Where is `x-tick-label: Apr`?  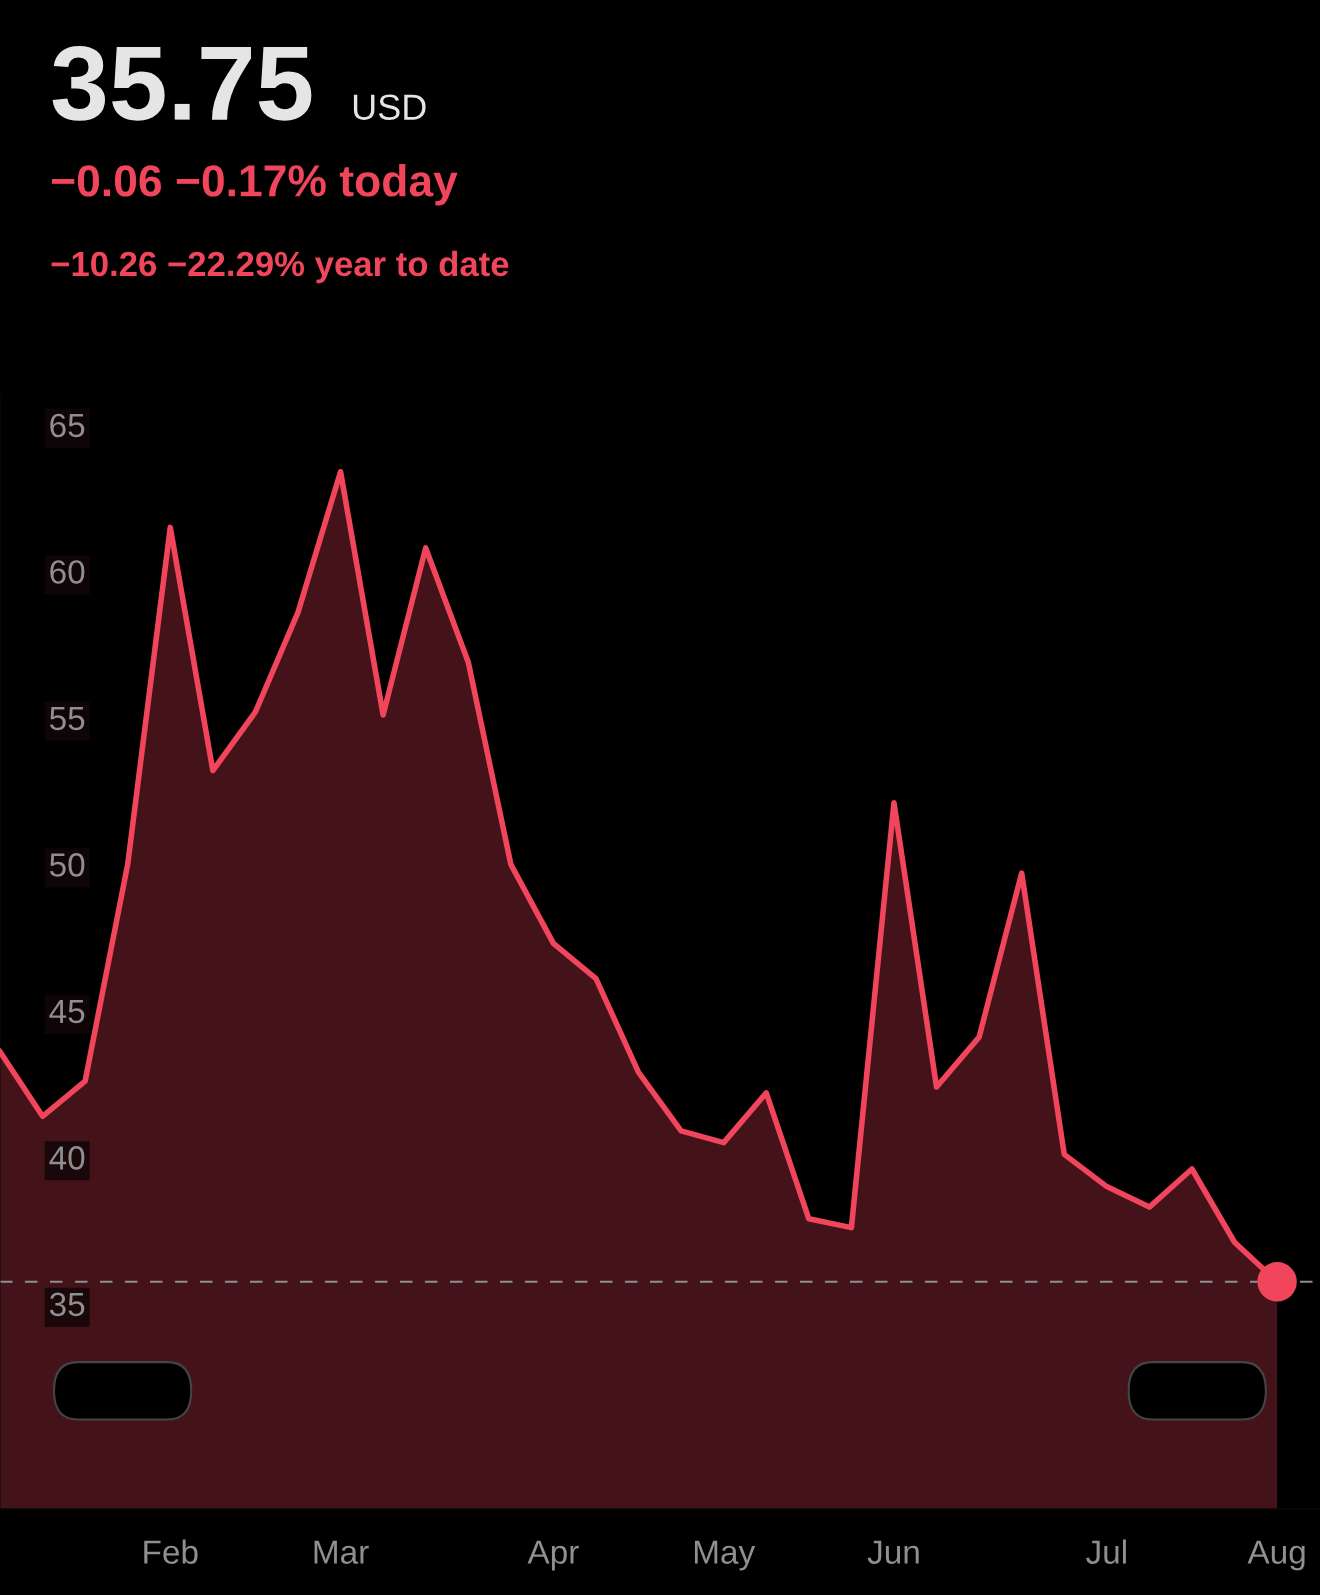 x-tick-label: Apr is located at coordinates (553, 1555).